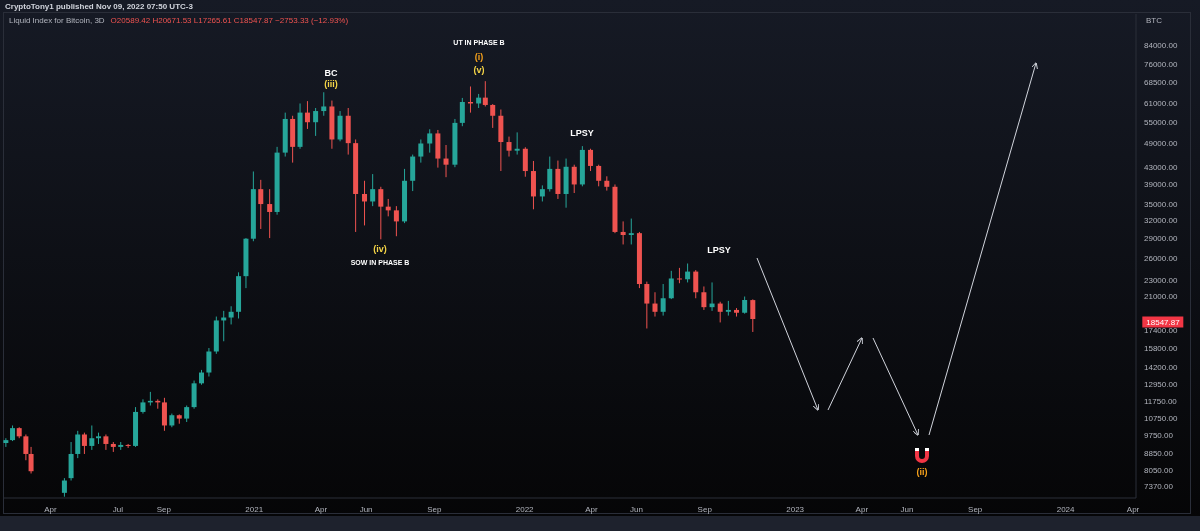 The height and width of the screenshot is (531, 1200). Describe the element at coordinates (1159, 470) in the screenshot. I see `y-tick-label: 8050.00` at that location.